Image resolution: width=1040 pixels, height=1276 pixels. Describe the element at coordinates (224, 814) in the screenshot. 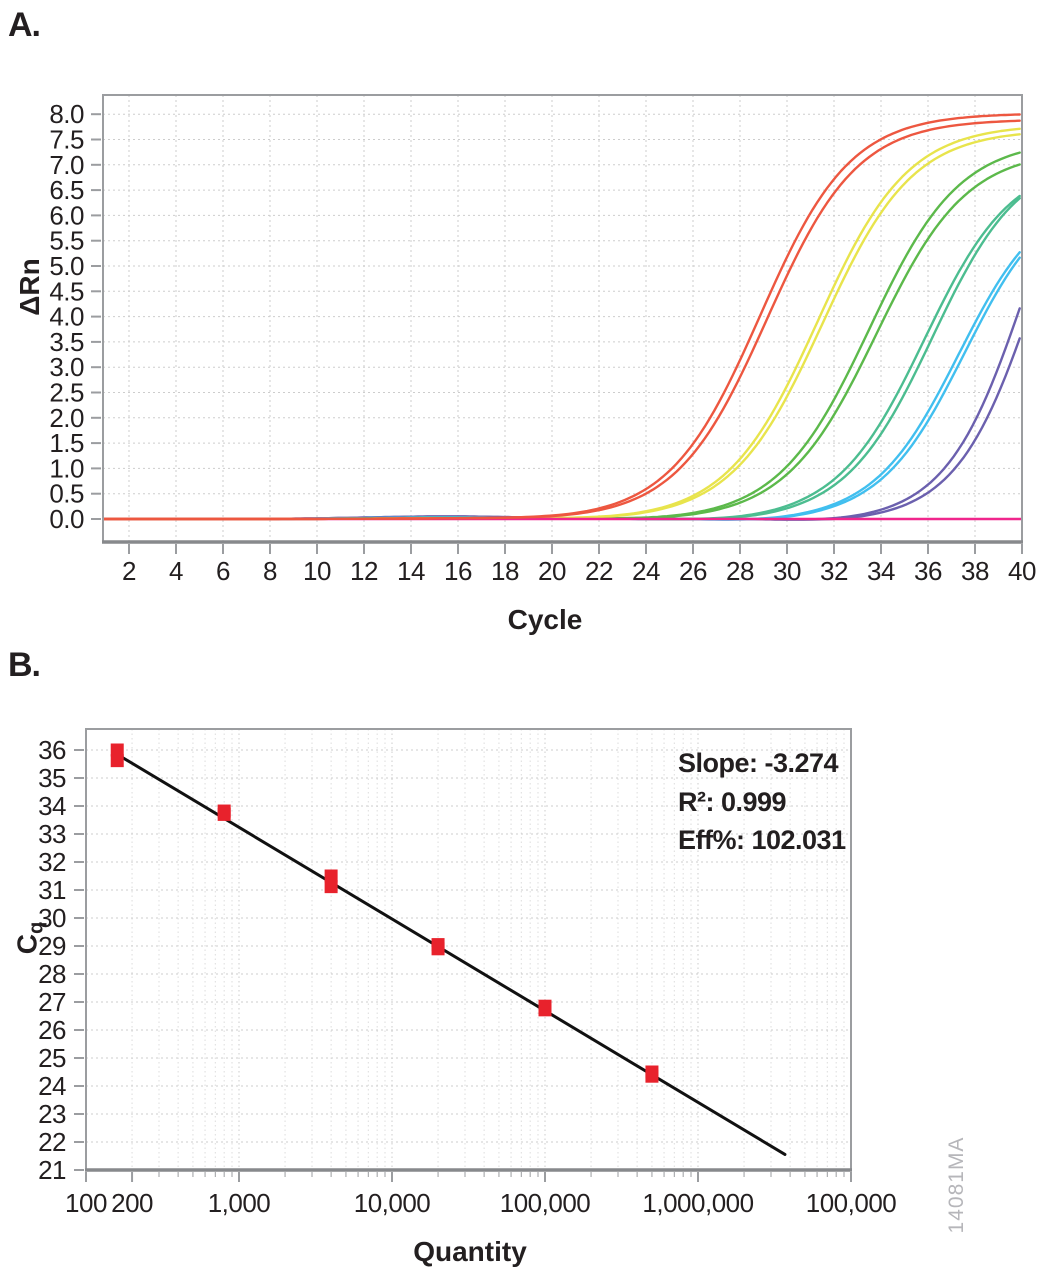

I see `data-point-q800` at that location.